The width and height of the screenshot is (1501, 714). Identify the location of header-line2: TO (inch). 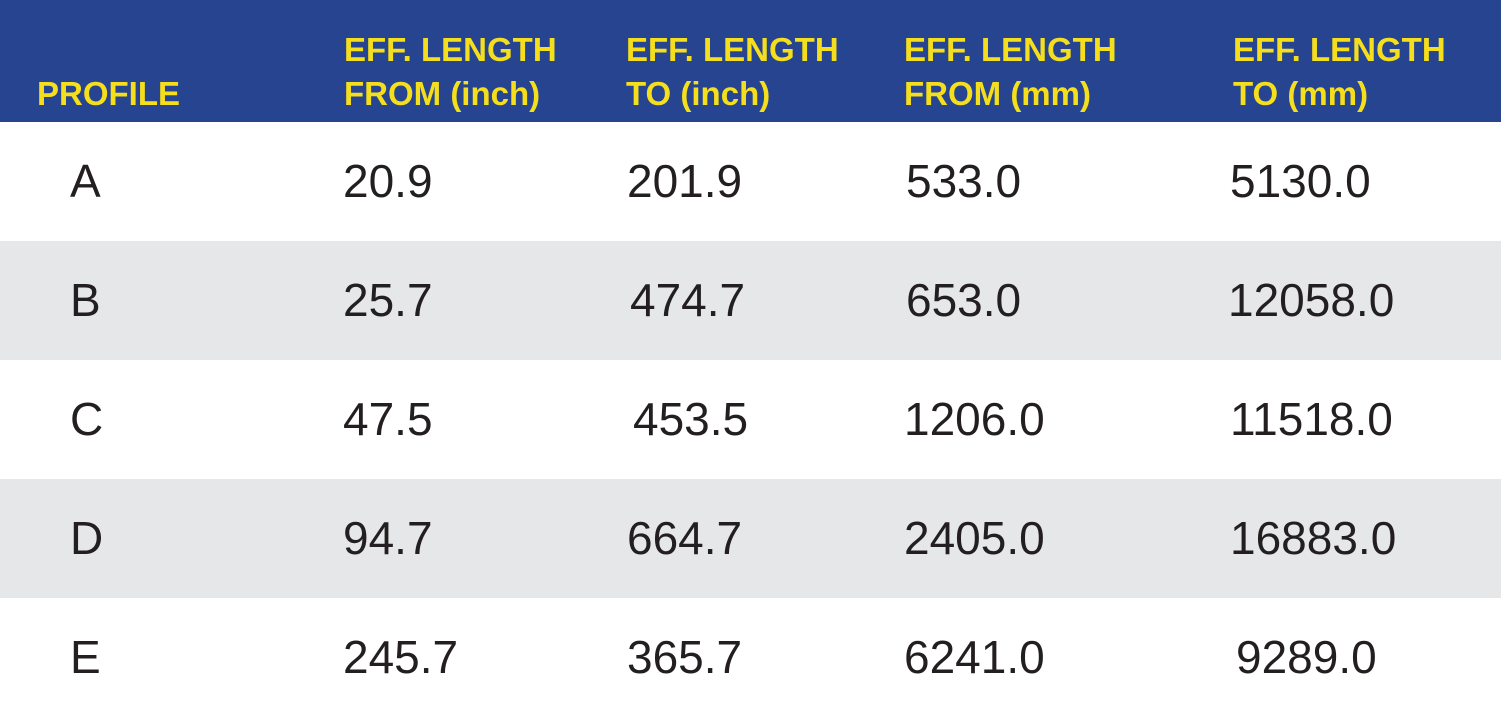
(698, 93).